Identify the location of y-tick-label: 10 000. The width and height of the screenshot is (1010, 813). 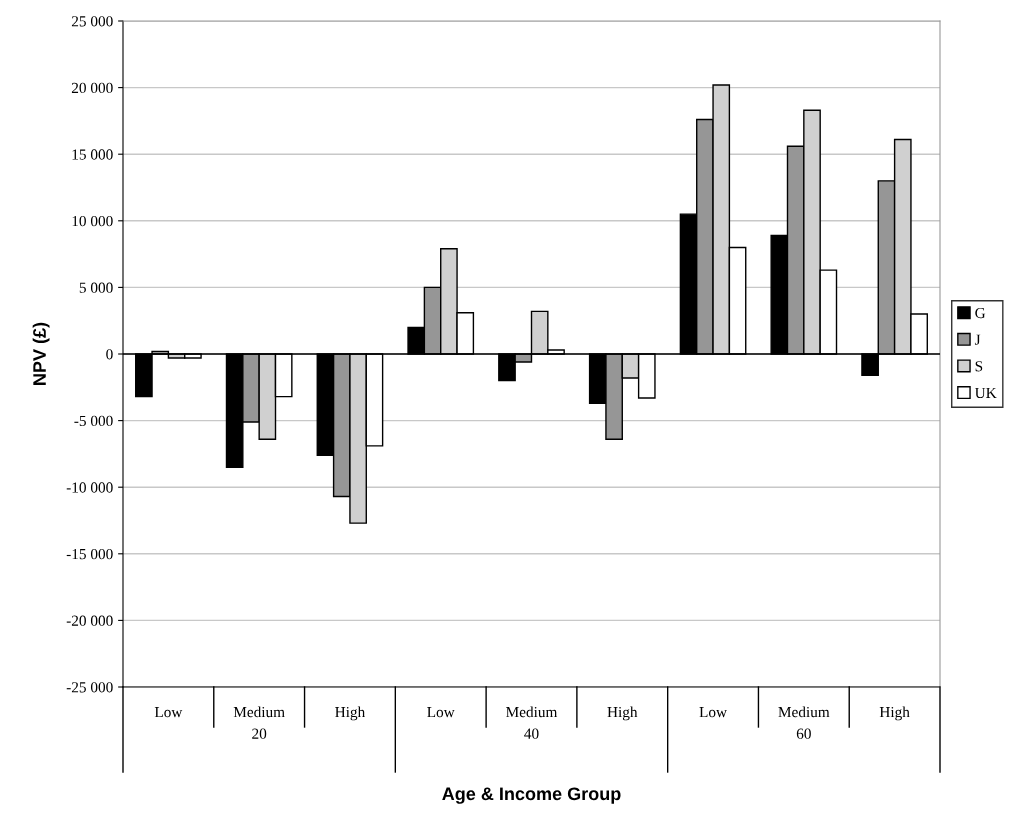
(92, 221).